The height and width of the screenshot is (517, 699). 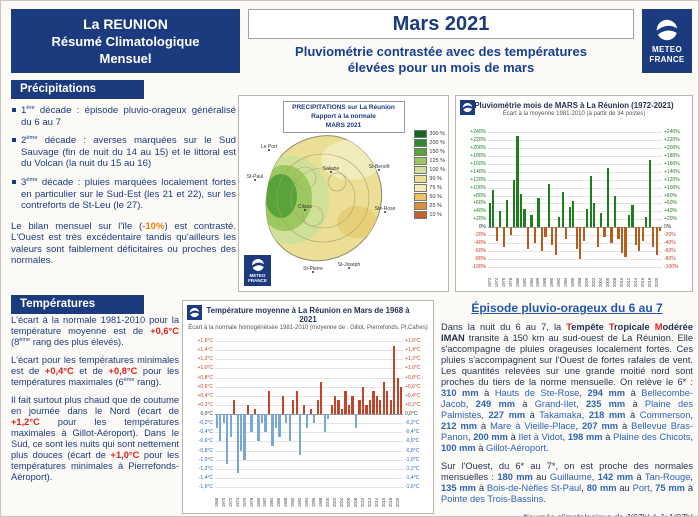 What do you see at coordinates (309, 414) in the screenshot?
I see `zero-line` at bounding box center [309, 414].